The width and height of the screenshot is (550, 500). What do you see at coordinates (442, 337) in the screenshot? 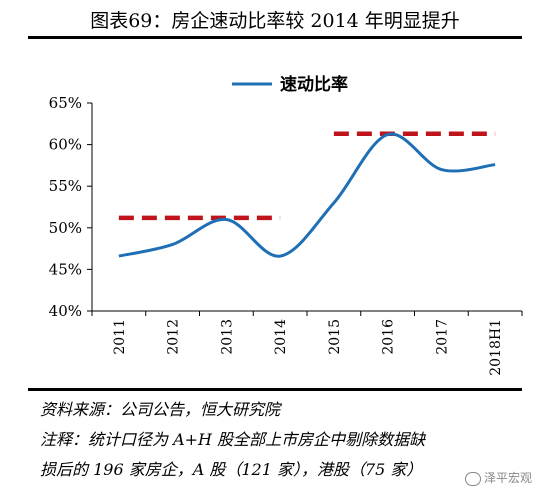
I see `x-tick-label: 2017` at bounding box center [442, 337].